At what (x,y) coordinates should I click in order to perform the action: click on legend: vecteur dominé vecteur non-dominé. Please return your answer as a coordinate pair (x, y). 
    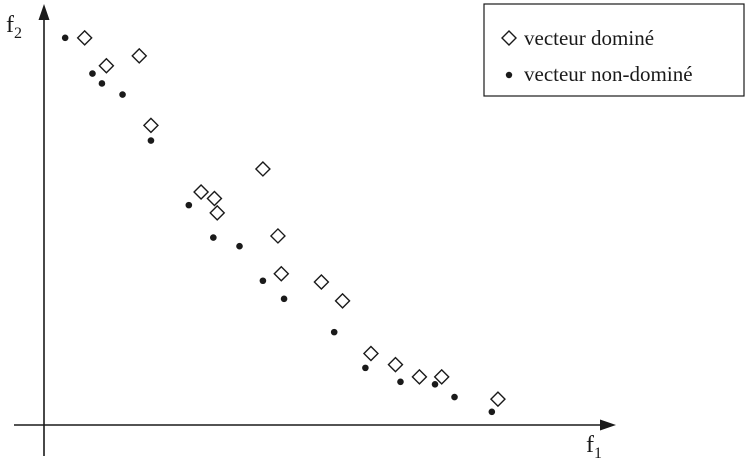
    Looking at the image, I should click on (614, 50).